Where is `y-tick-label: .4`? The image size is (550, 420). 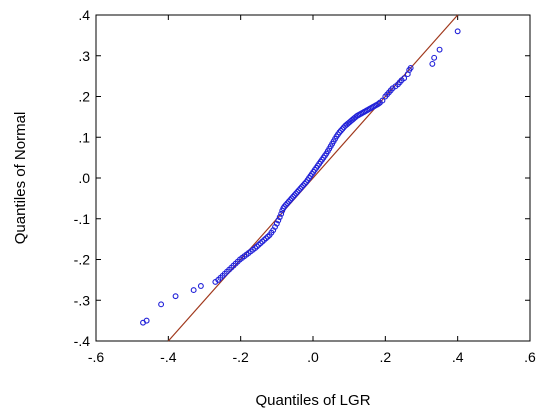 y-tick-label: .4 is located at coordinates (84, 15).